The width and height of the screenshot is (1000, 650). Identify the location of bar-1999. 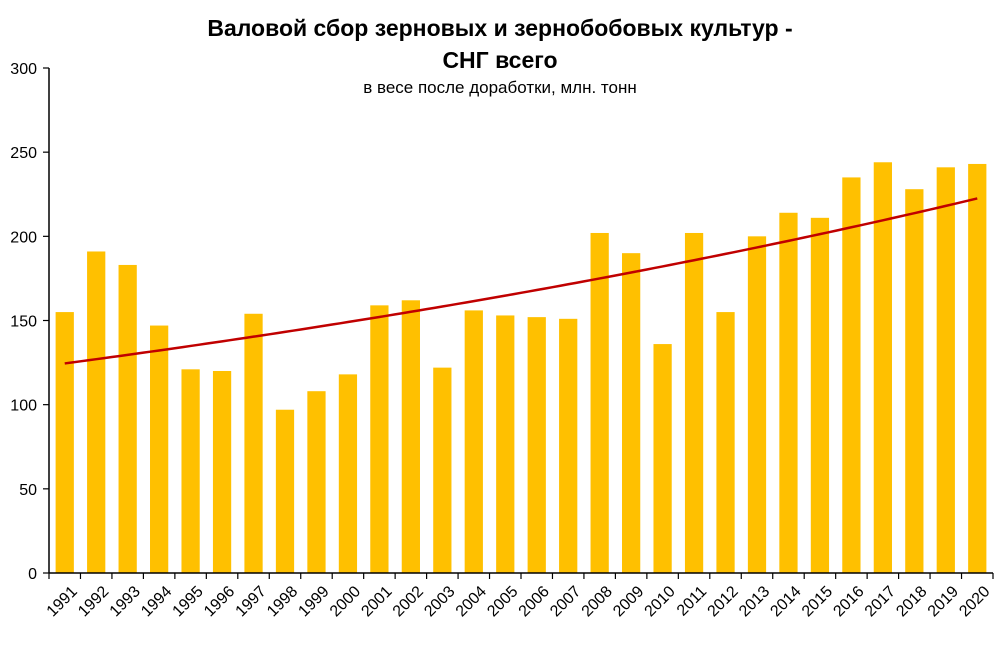
(316, 482).